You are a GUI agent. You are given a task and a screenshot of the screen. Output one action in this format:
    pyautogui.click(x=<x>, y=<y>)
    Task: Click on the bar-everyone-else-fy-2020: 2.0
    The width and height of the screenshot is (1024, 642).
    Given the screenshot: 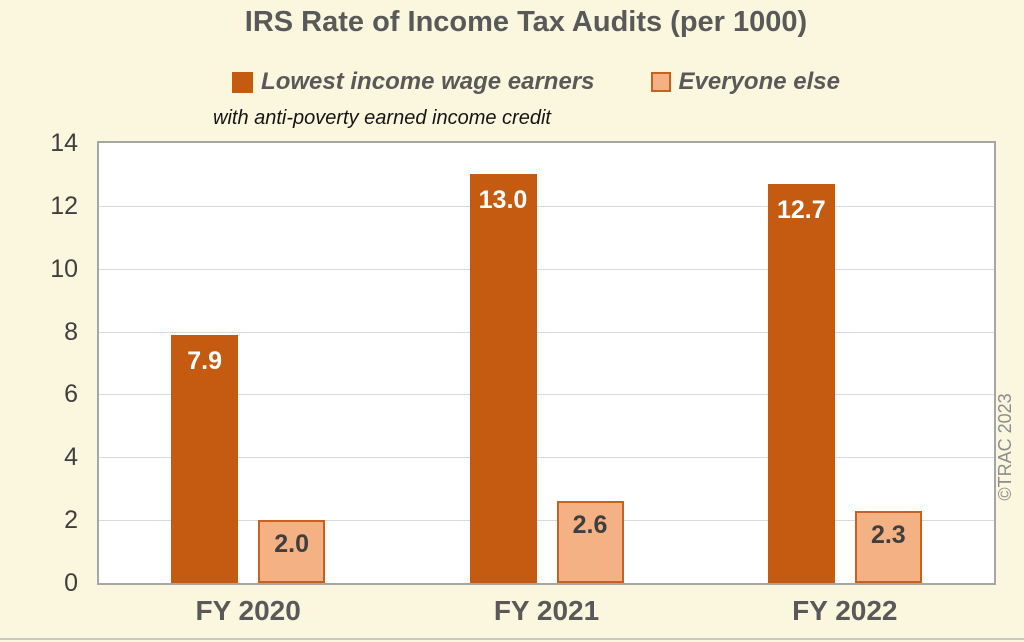 What is the action you would take?
    pyautogui.click(x=292, y=551)
    